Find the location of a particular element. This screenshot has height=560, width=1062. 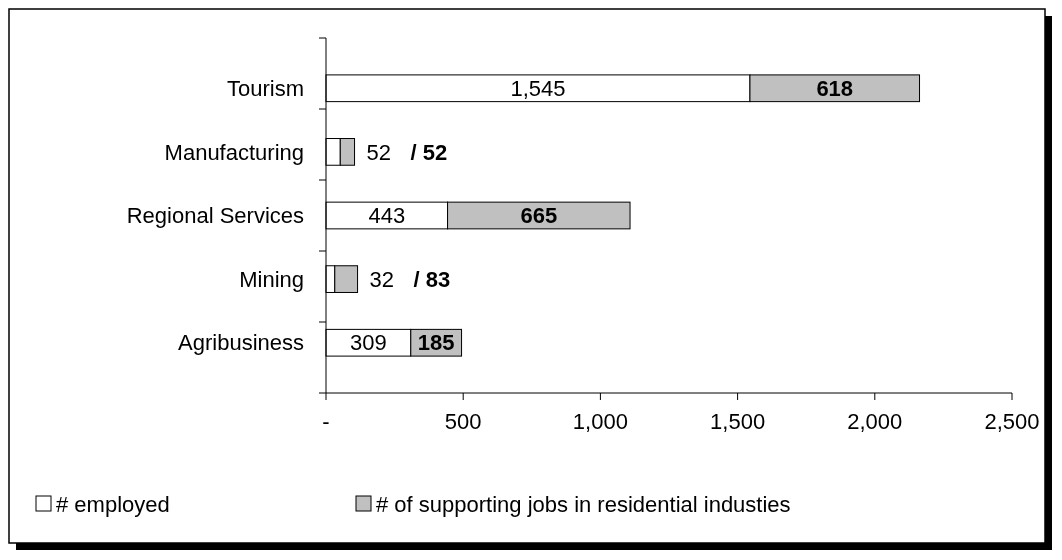

x-tick-label: 1,000 is located at coordinates (600, 421).